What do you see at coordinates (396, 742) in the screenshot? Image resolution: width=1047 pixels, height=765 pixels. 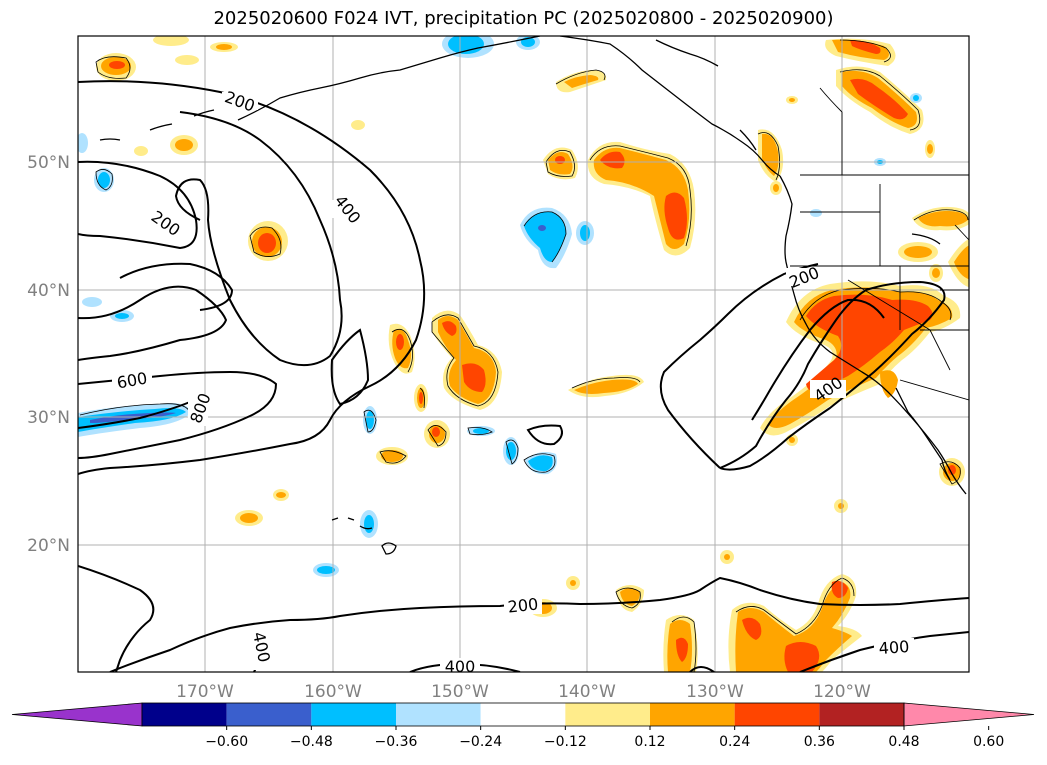 I see `colorbar-tick-label: −0.36` at bounding box center [396, 742].